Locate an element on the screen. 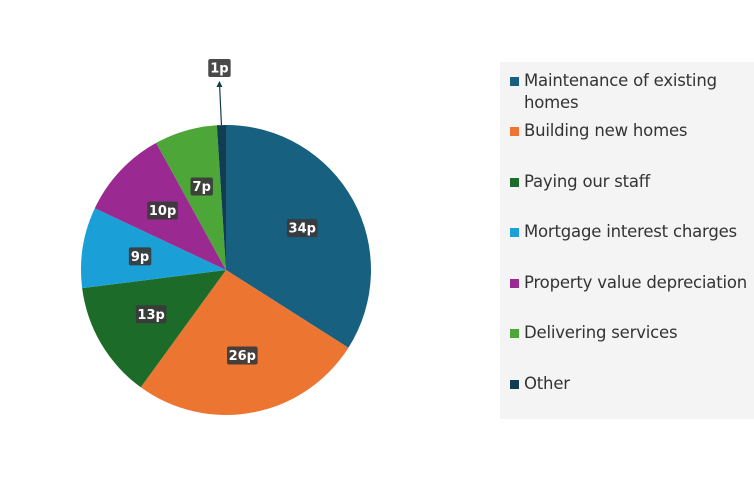 This screenshot has height=488, width=754. legend-label-maintenance: Maintenance of existing homes is located at coordinates (620, 91).